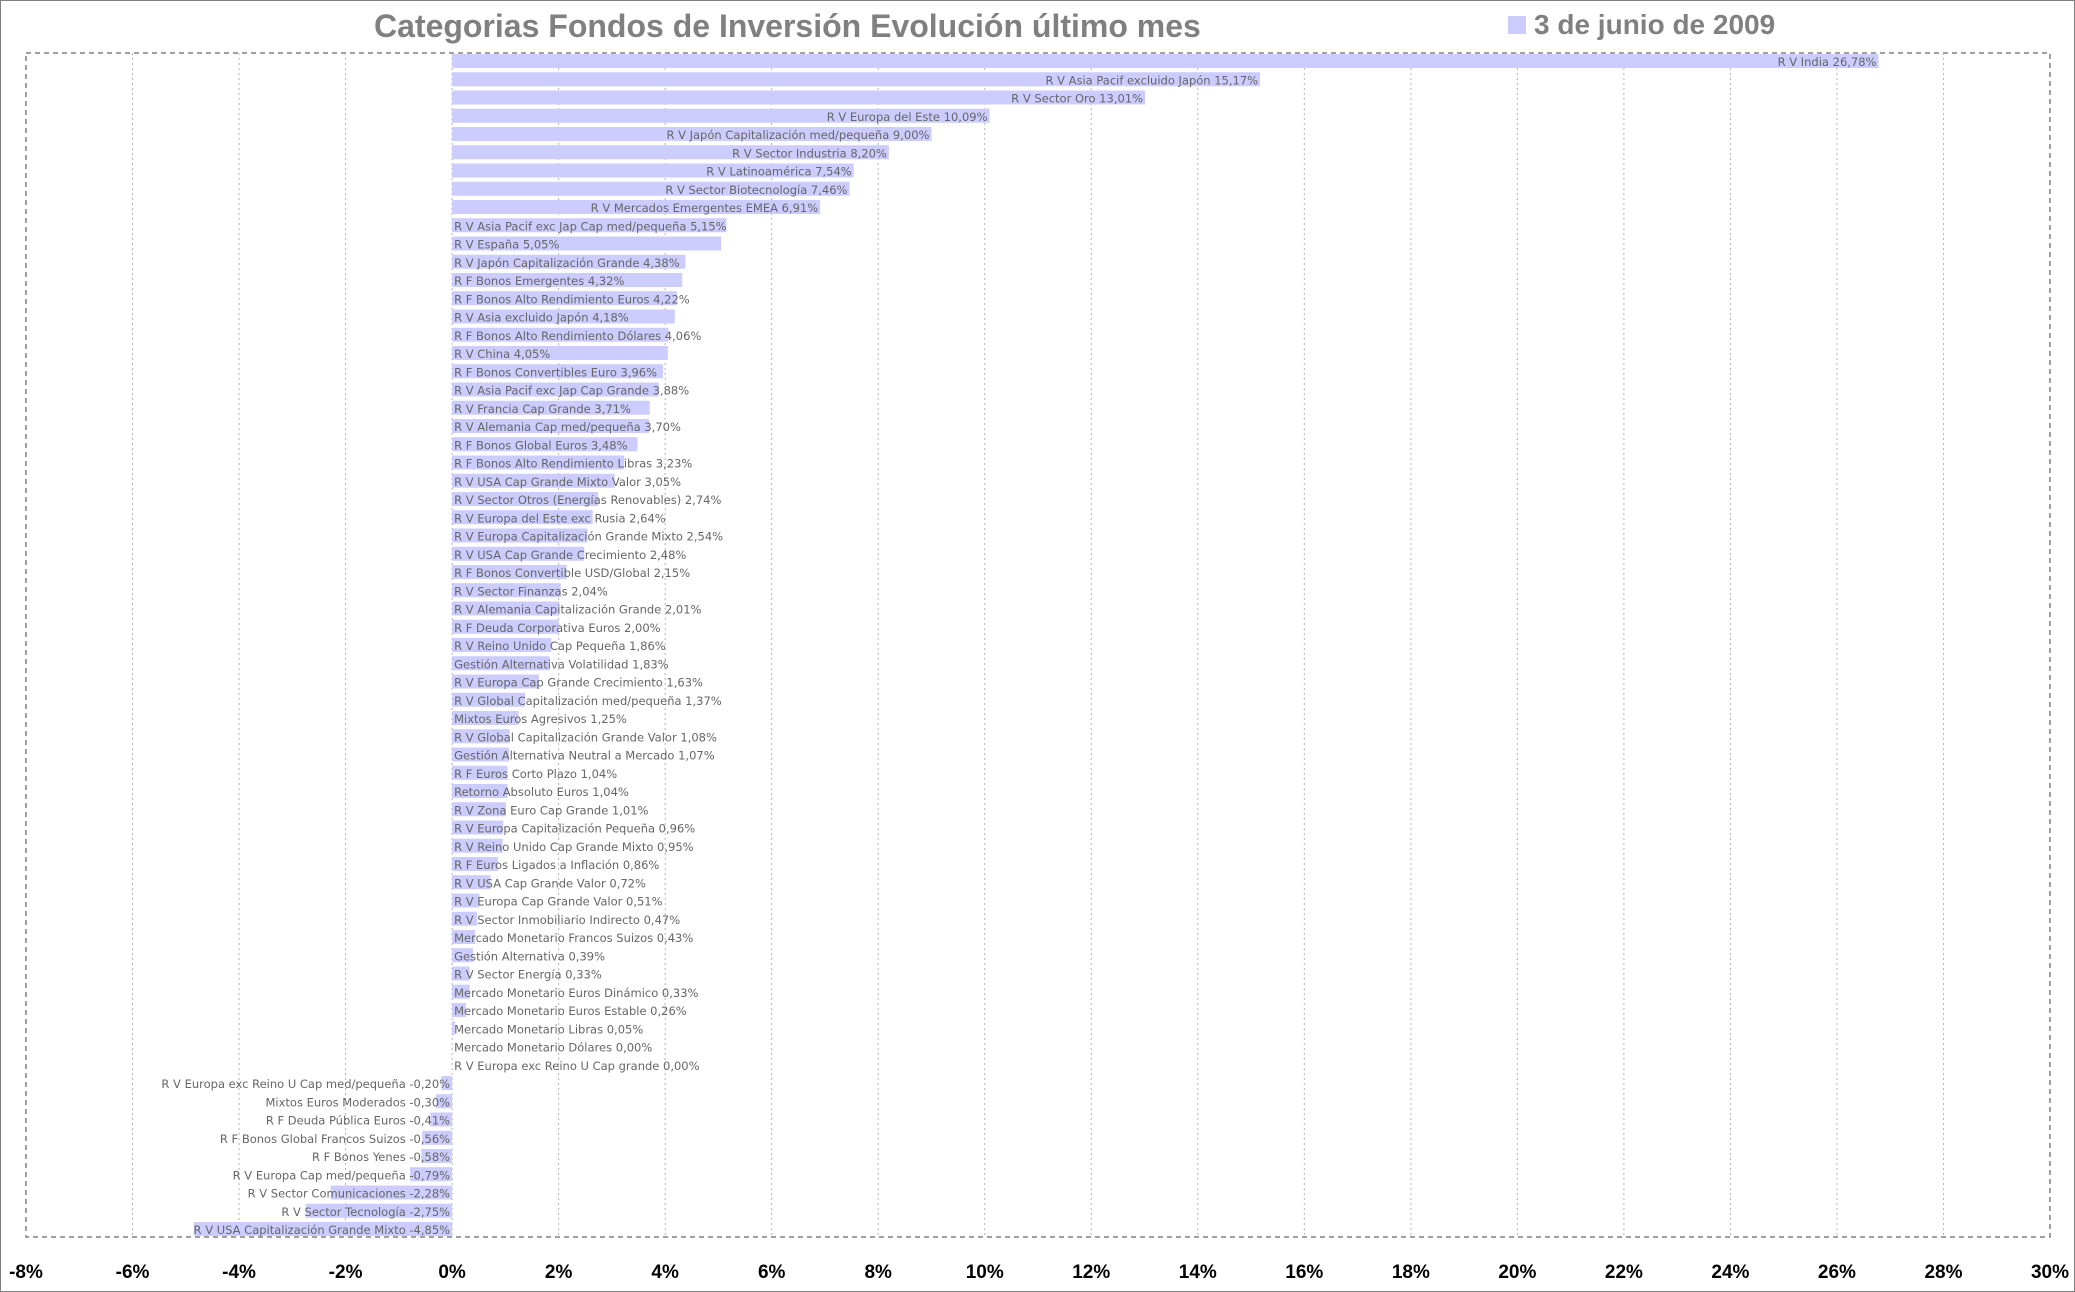 This screenshot has height=1292, width=2075. What do you see at coordinates (548, 1029) in the screenshot?
I see `bar-label: Mercado Monetario Libras 0,05%` at bounding box center [548, 1029].